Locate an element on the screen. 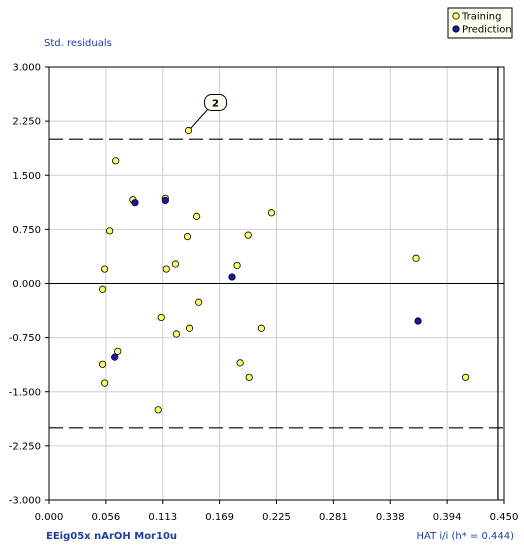 This screenshot has height=550, width=524. legend: Training Prediction is located at coordinates (480, 23).